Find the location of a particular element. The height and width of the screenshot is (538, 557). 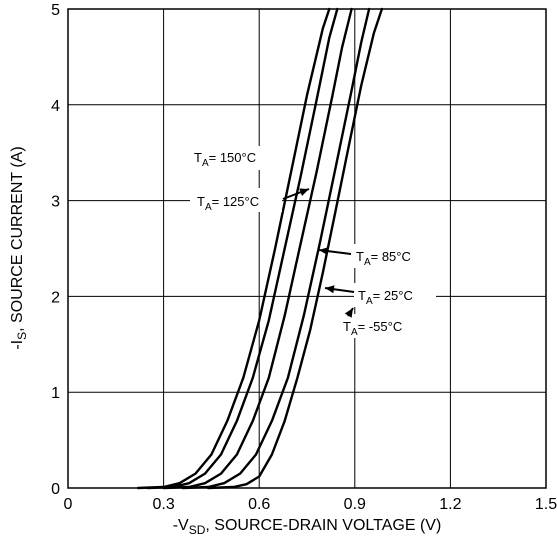

y-tick-label: 0 is located at coordinates (55, 489).